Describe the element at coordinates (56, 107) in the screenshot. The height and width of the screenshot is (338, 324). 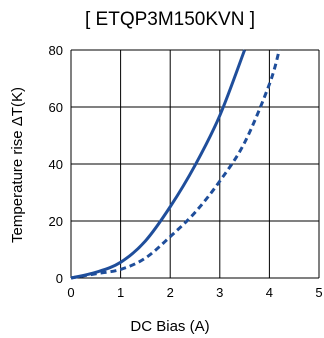
I see `y-tick-label: 60` at that location.